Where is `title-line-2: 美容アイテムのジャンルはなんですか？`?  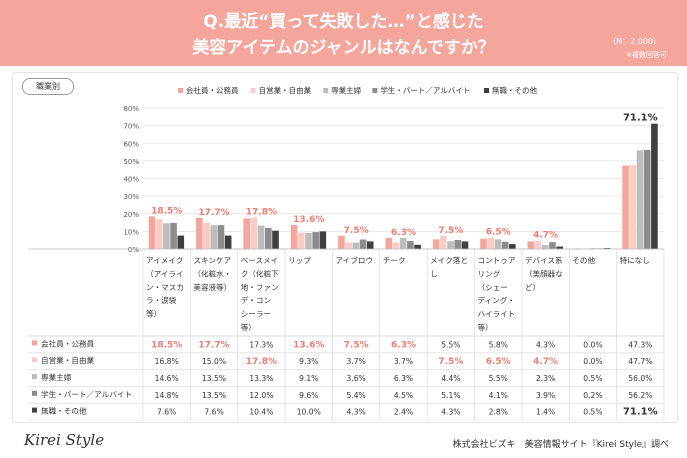
title-line-2: 美容アイテムのジャンルはなんですか？ is located at coordinates (343, 48).